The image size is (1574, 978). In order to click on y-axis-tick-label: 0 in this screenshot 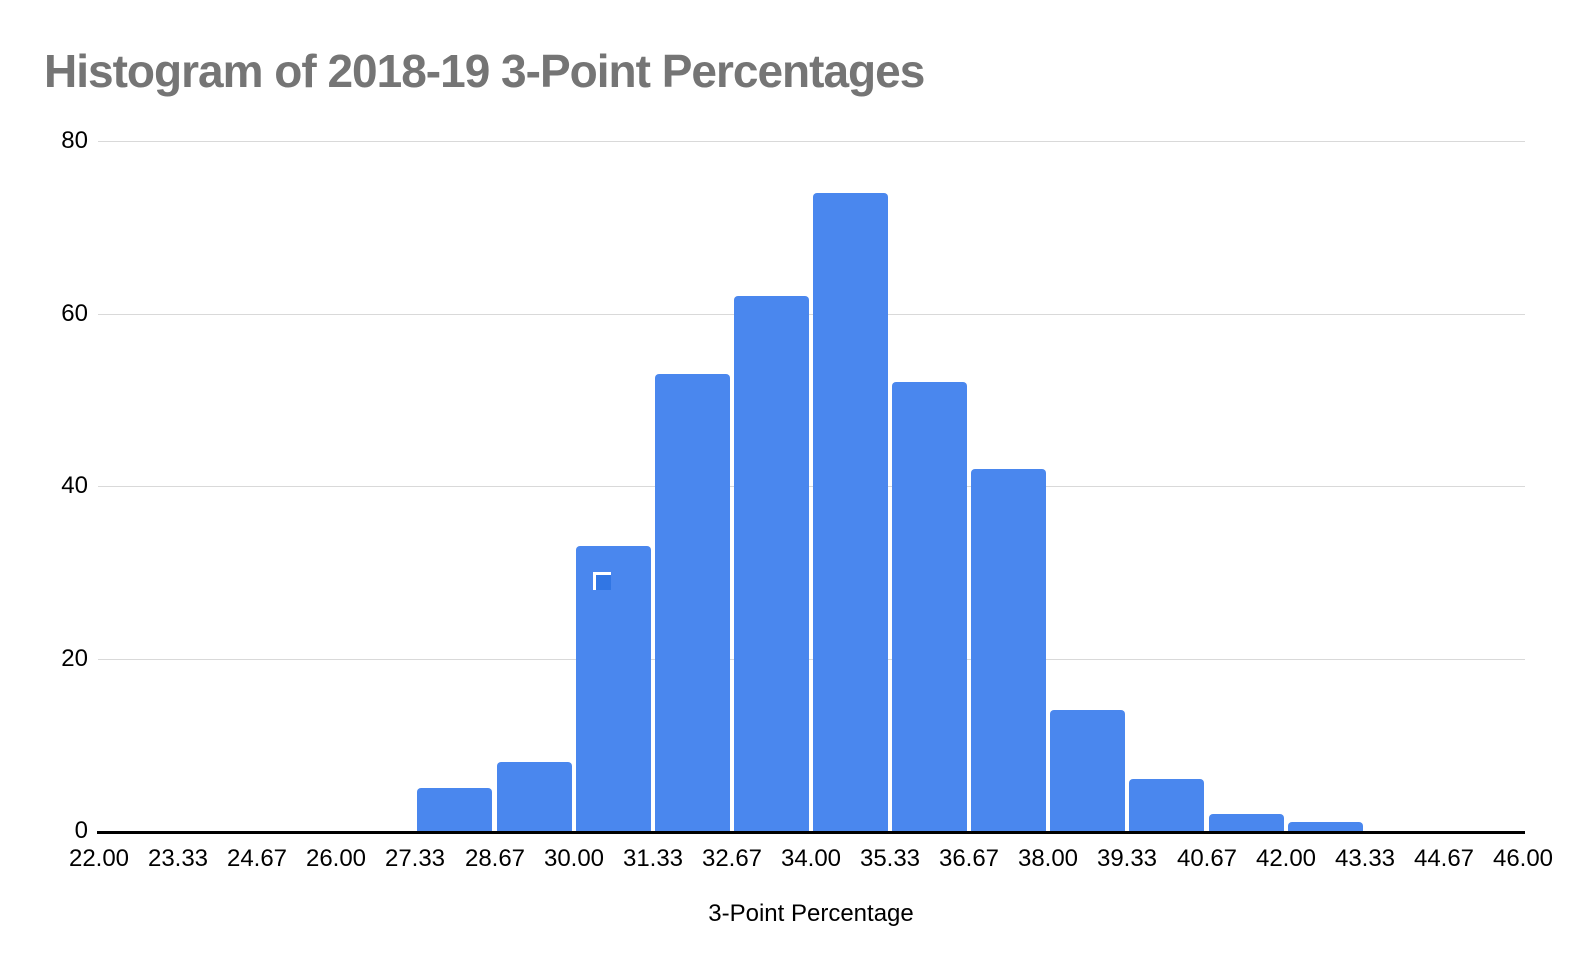, I will do `click(81, 830)`.